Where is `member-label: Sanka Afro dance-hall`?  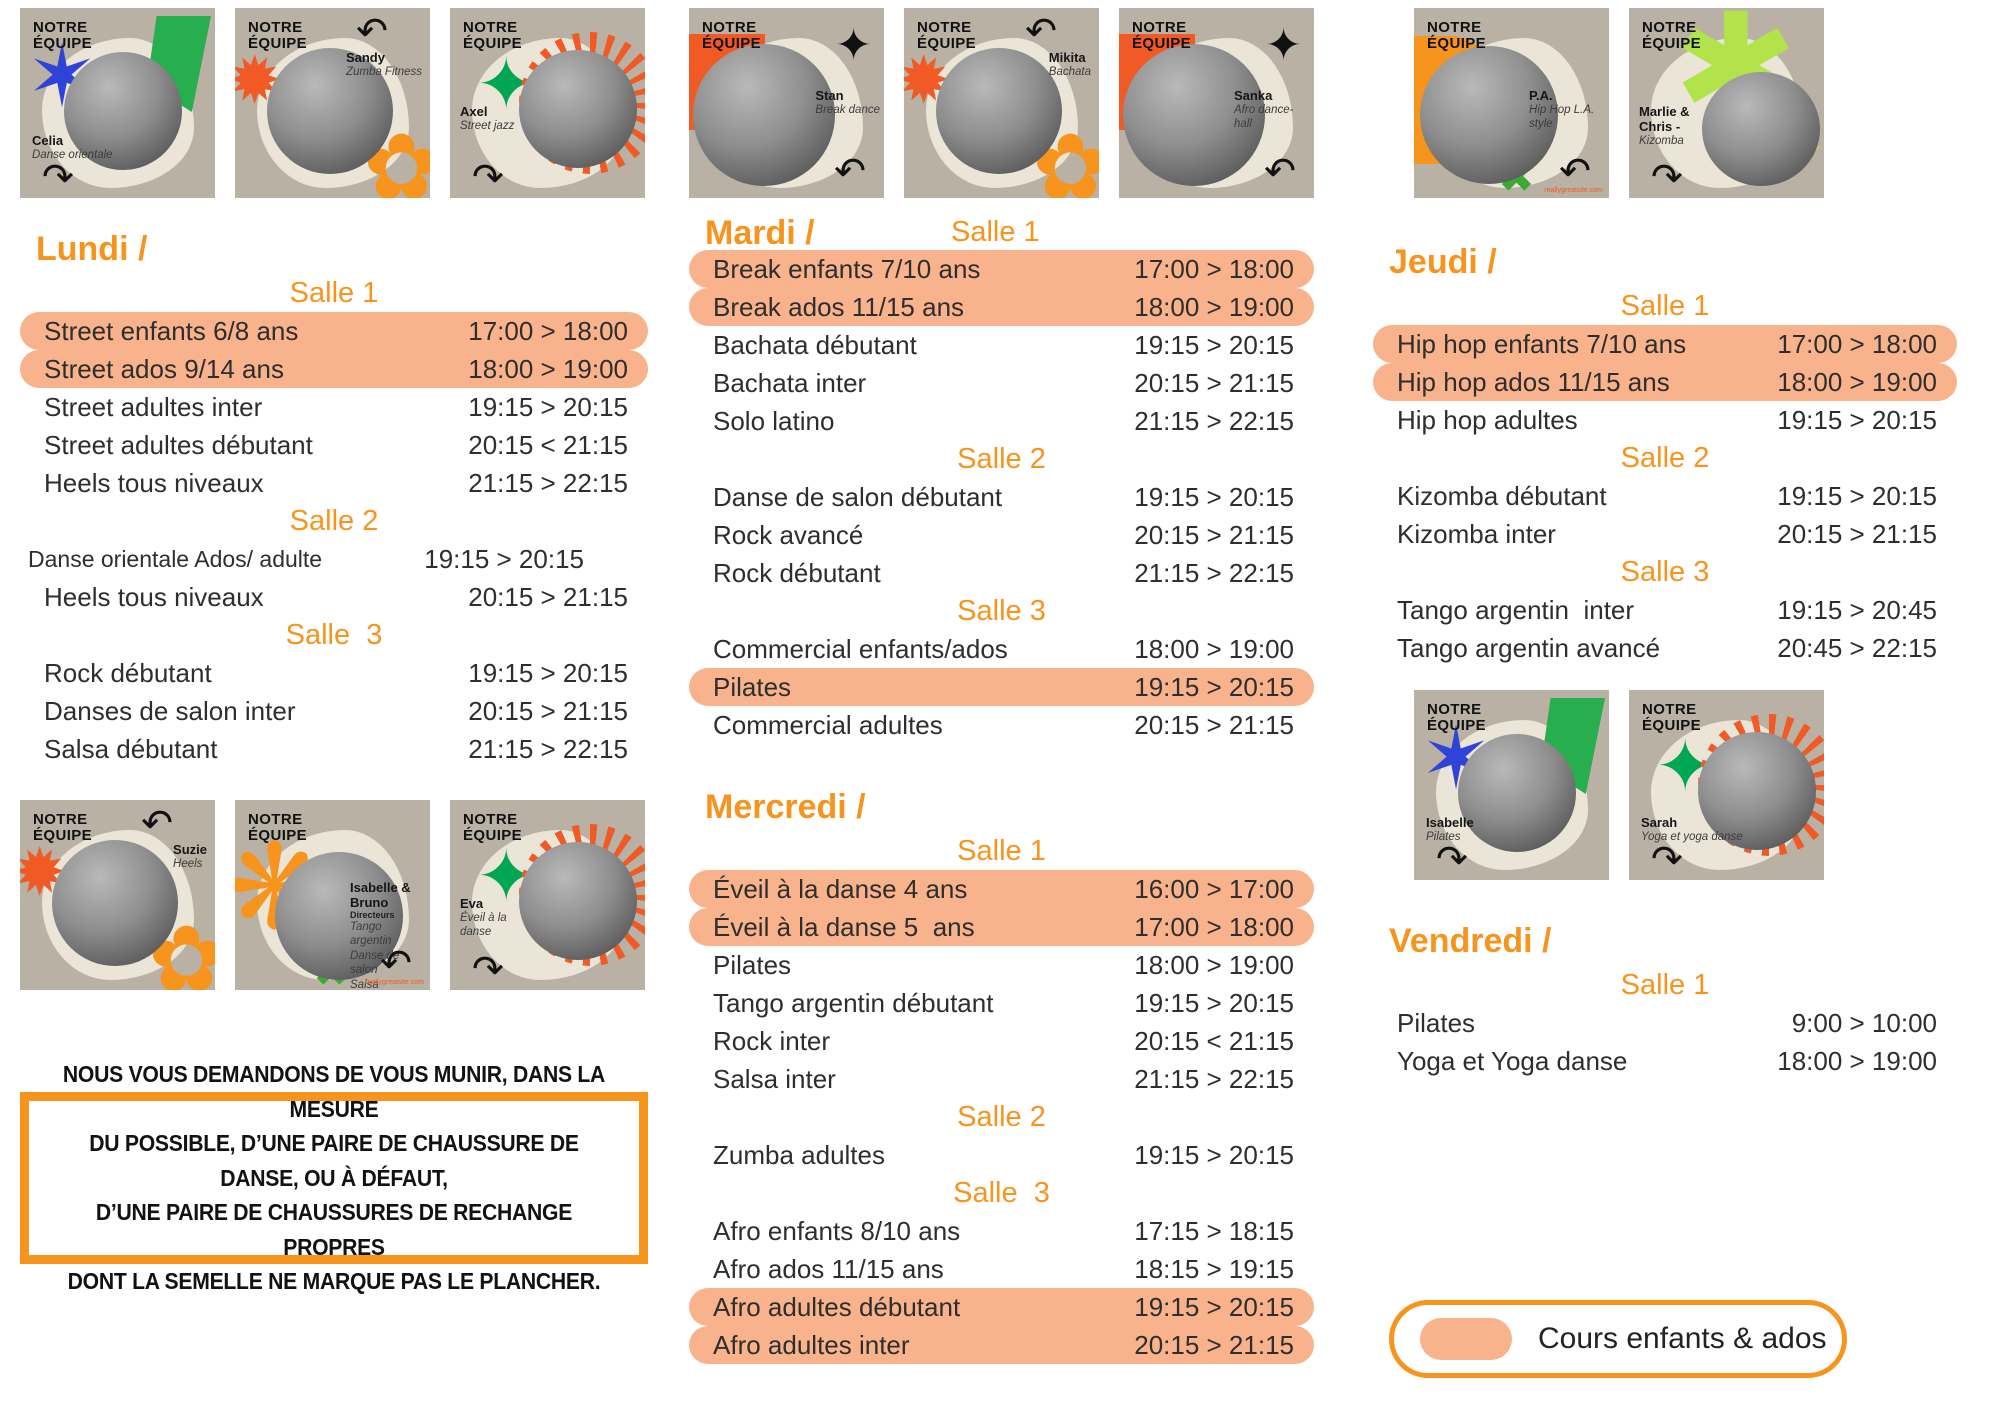 member-label: Sanka Afro dance-hall is located at coordinates (1272, 110).